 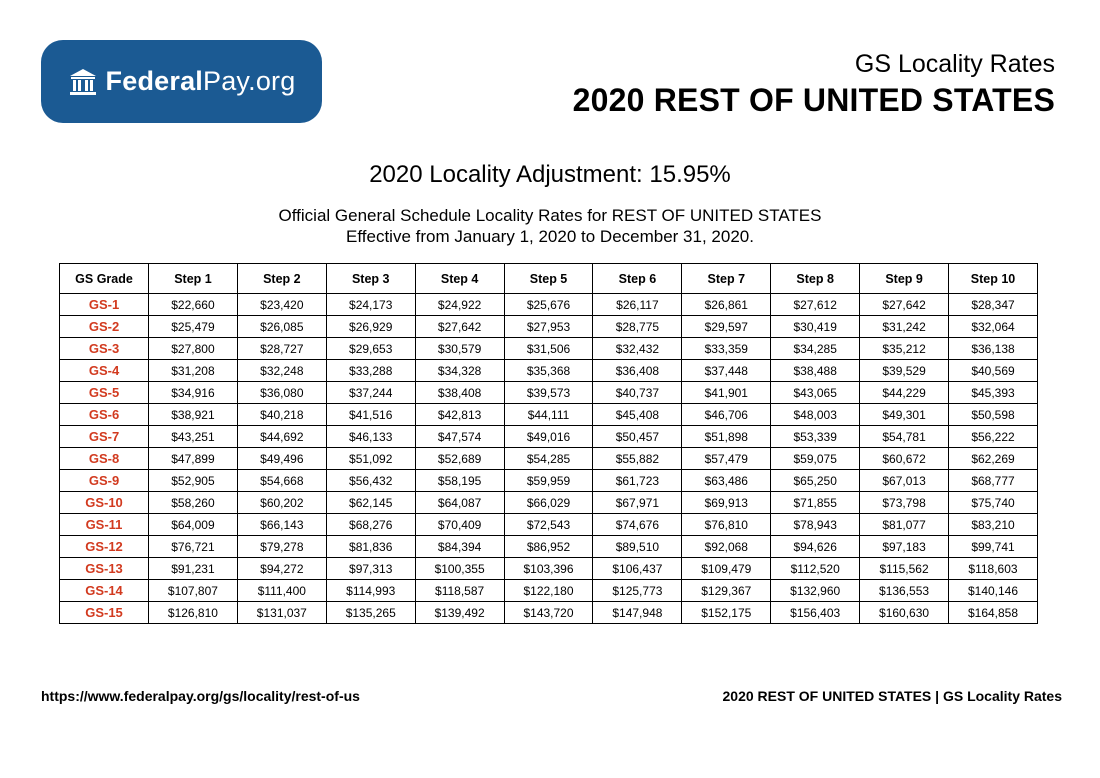 What do you see at coordinates (548, 590) in the screenshot?
I see `rate-cell: $122,180` at bounding box center [548, 590].